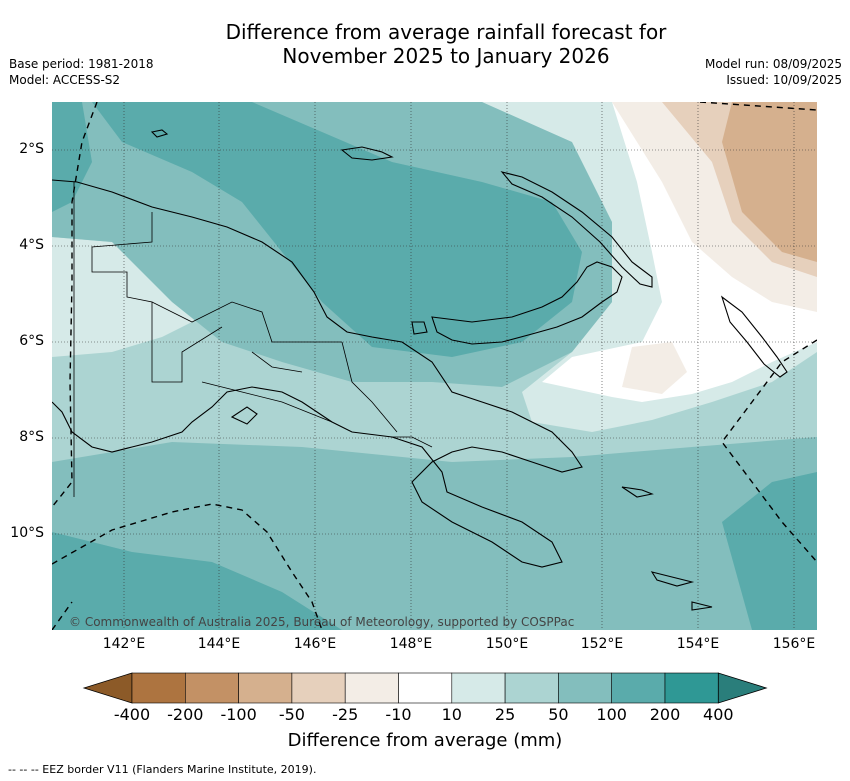 This screenshot has height=781, width=850. What do you see at coordinates (291, 714) in the screenshot?
I see `colorbar-label: -50` at bounding box center [291, 714].